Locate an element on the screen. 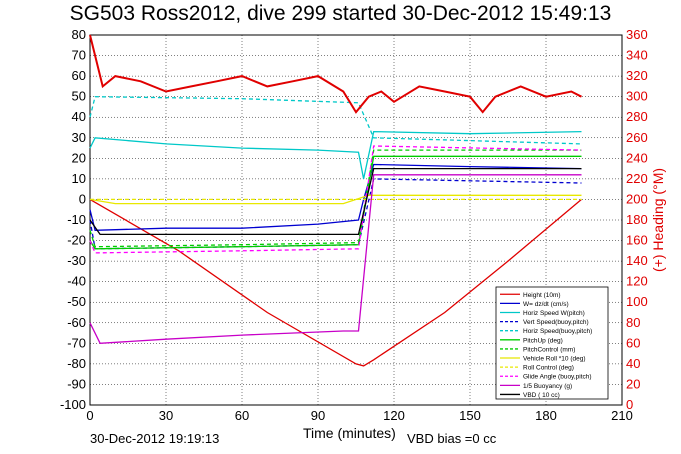  legend-label: Roll Control (deg) is located at coordinates (548, 368).